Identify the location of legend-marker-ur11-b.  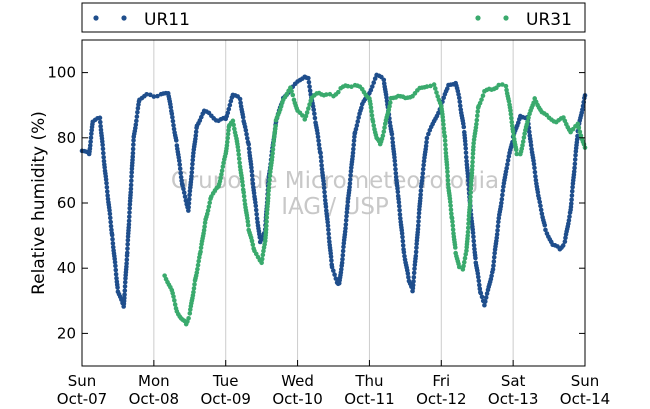
(124, 18).